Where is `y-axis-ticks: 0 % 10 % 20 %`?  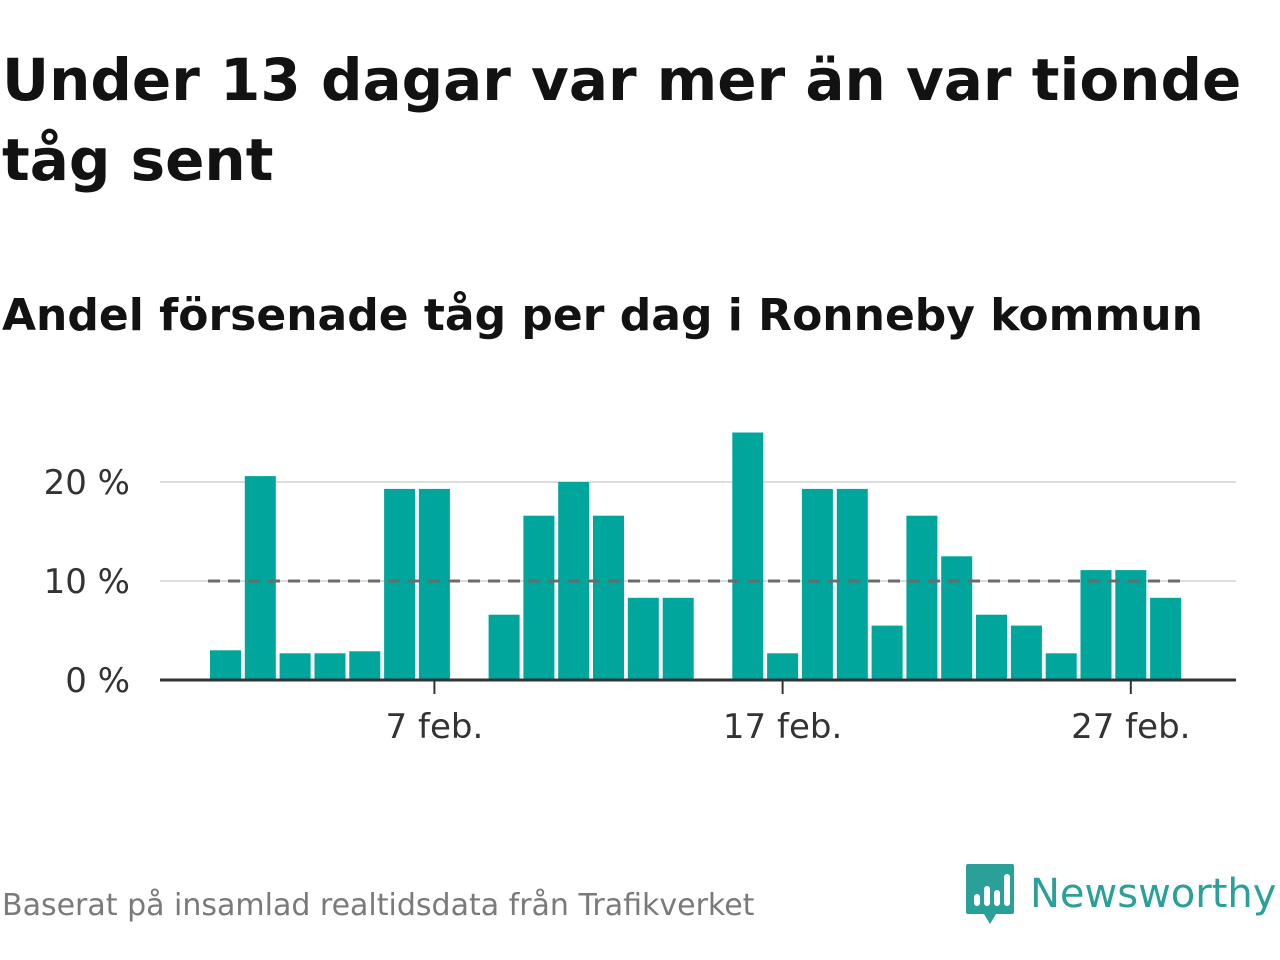 y-axis-ticks: 0 % 10 % 20 % is located at coordinates (87, 582).